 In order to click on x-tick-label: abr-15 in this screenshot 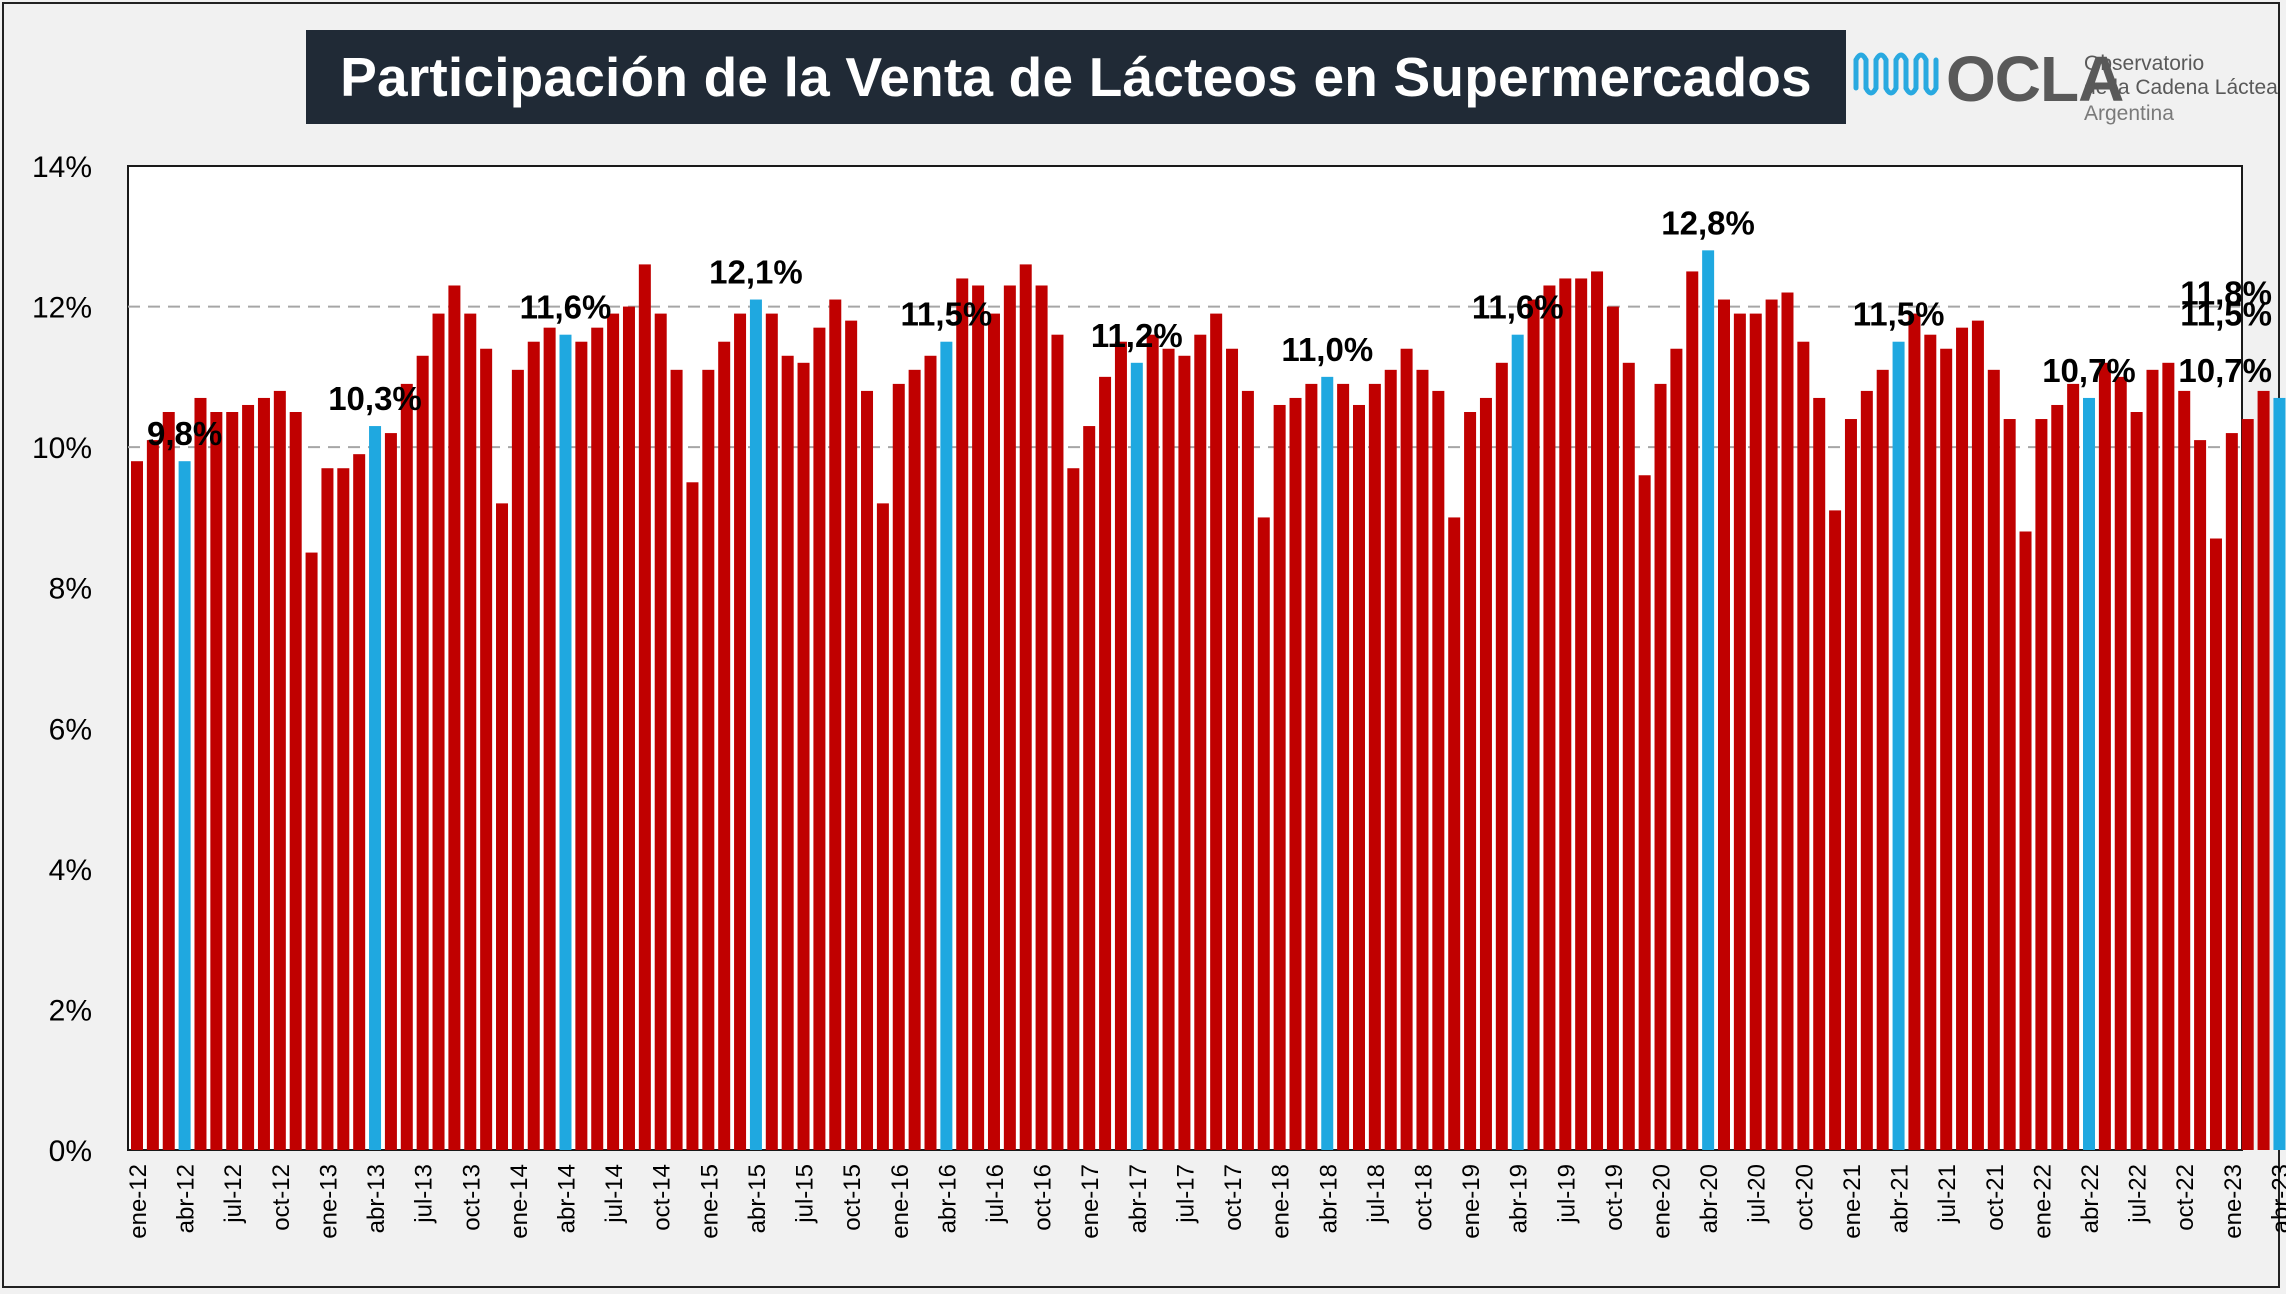, I will do `click(757, 1198)`.